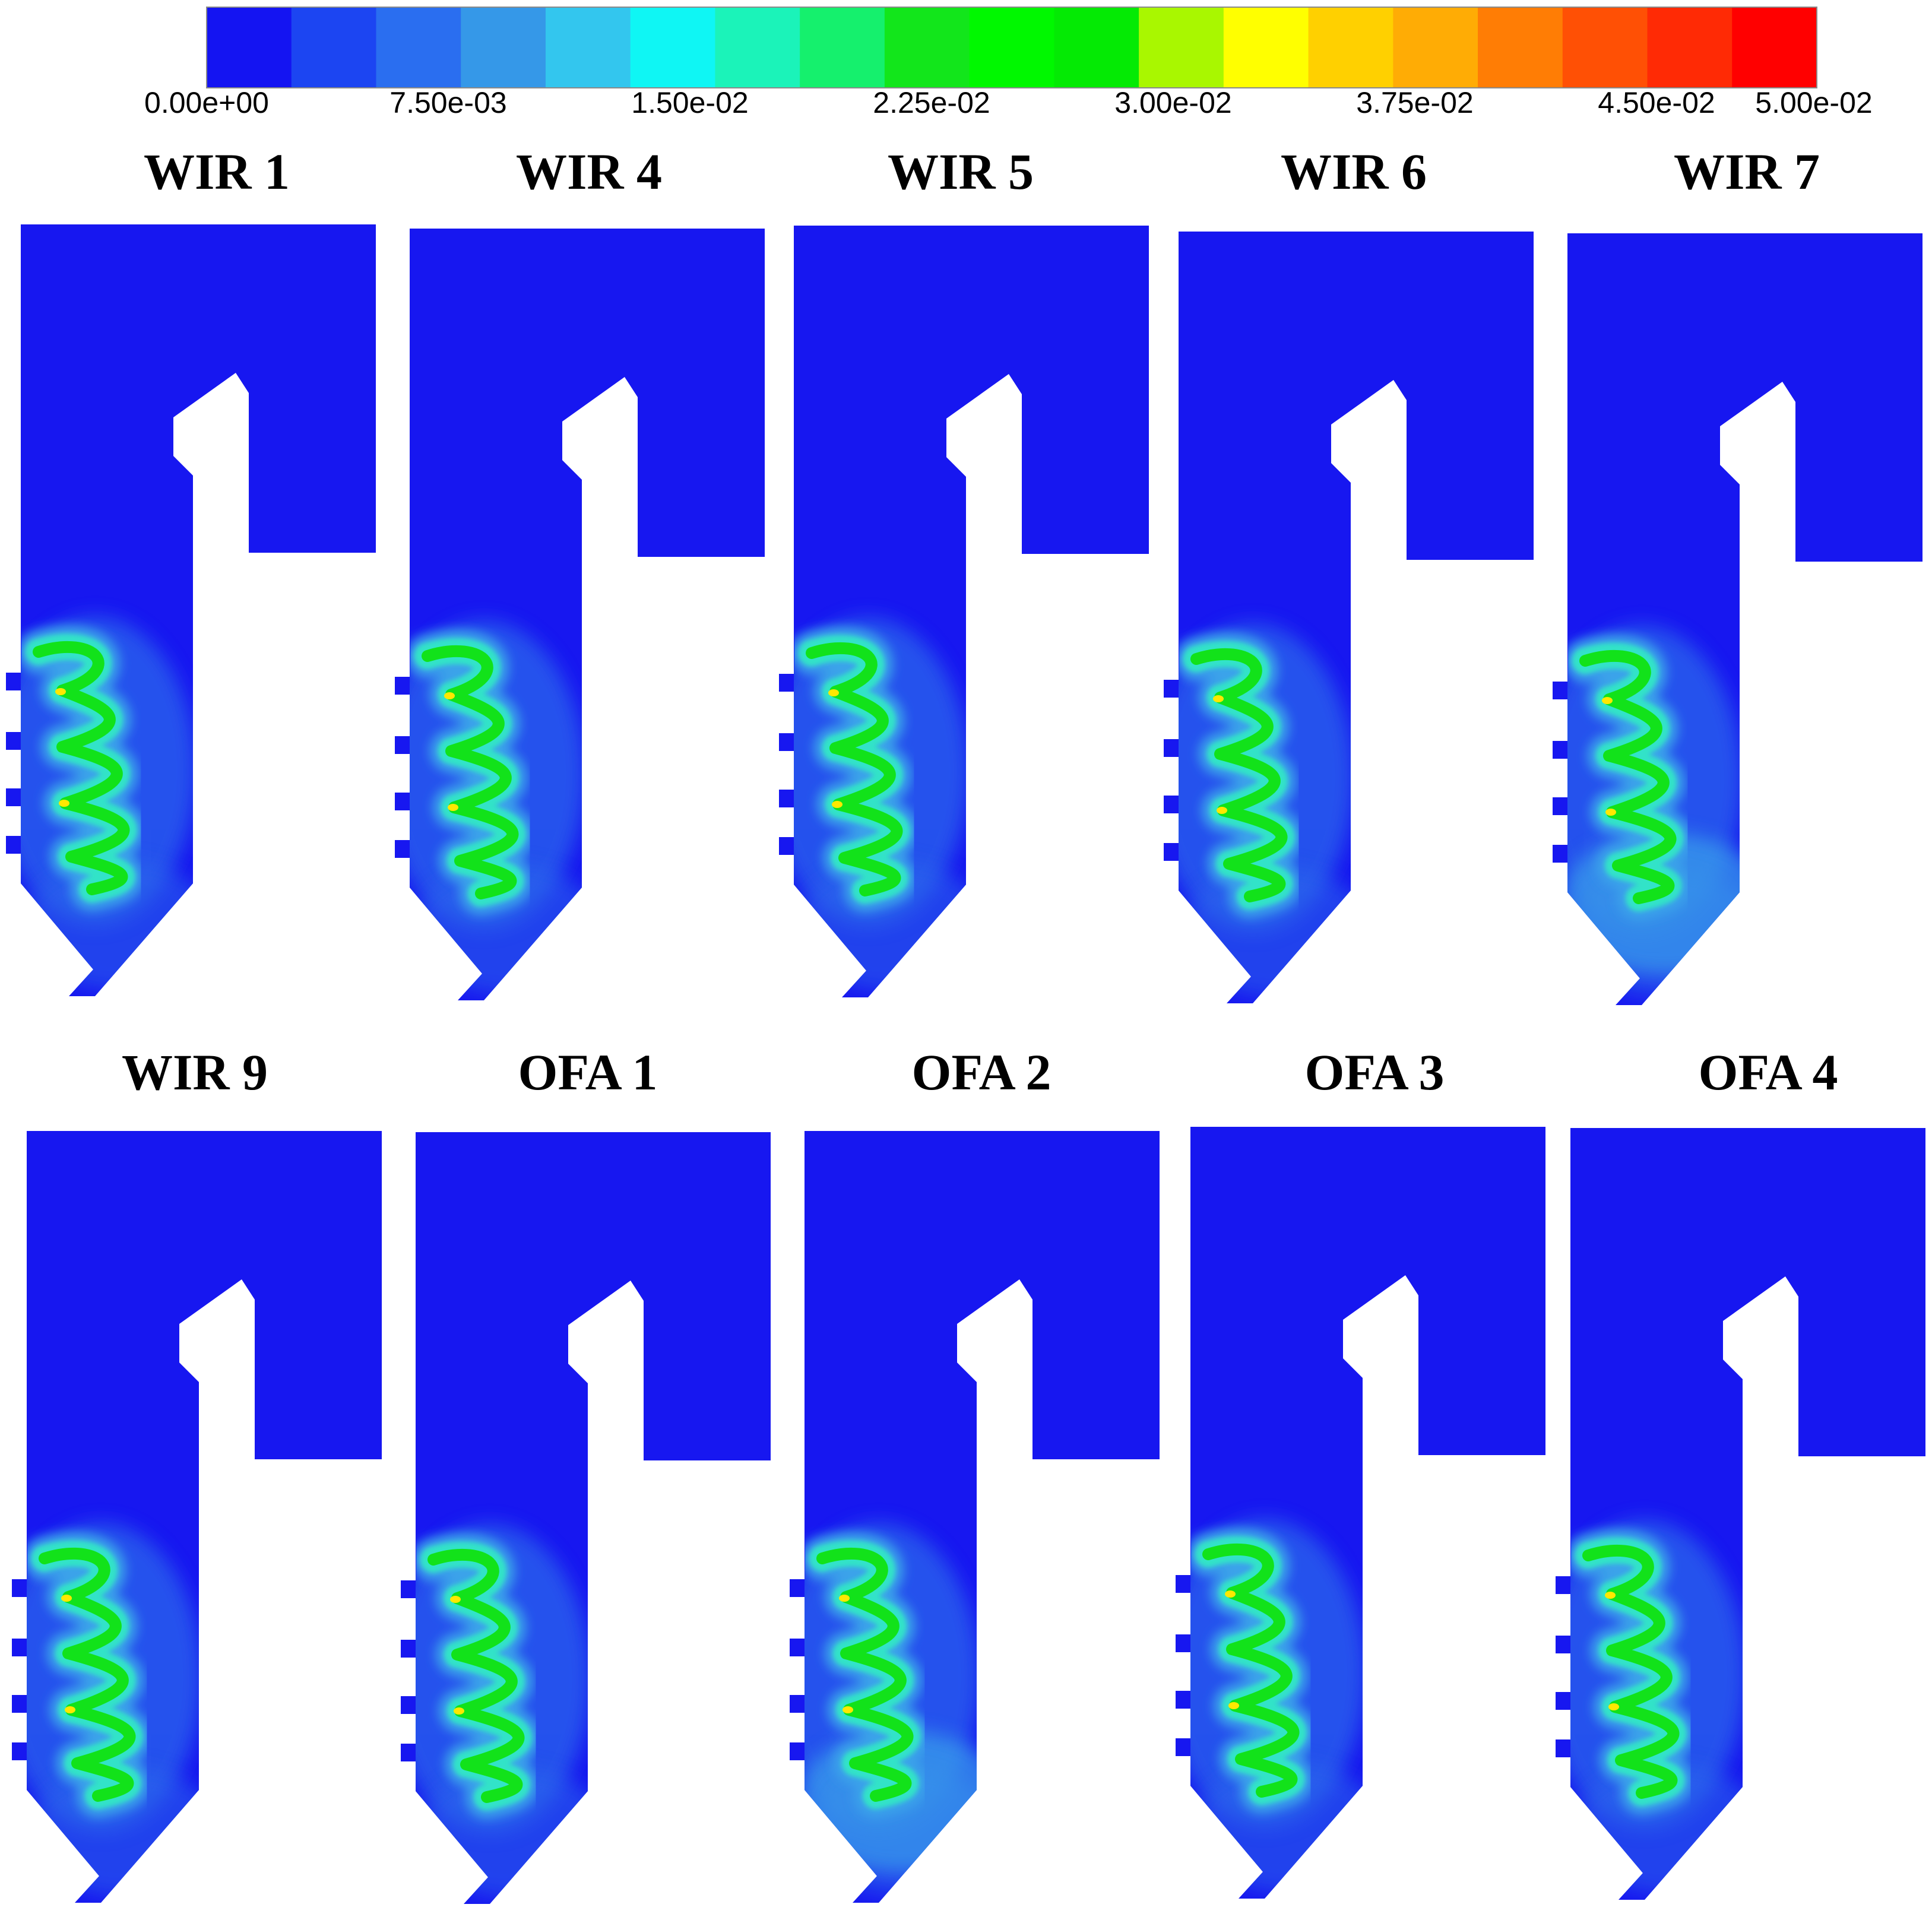 This screenshot has width=1932, height=1917. I want to click on colorbar-tick-label: 3.00e-02, so click(1173, 103).